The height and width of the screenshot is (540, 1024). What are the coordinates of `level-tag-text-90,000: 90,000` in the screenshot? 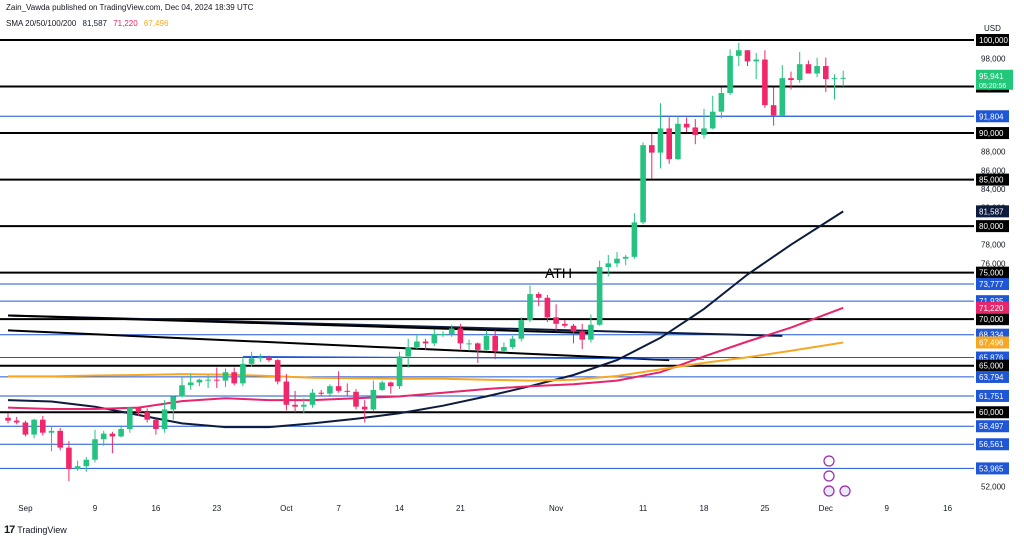 It's located at (991, 133).